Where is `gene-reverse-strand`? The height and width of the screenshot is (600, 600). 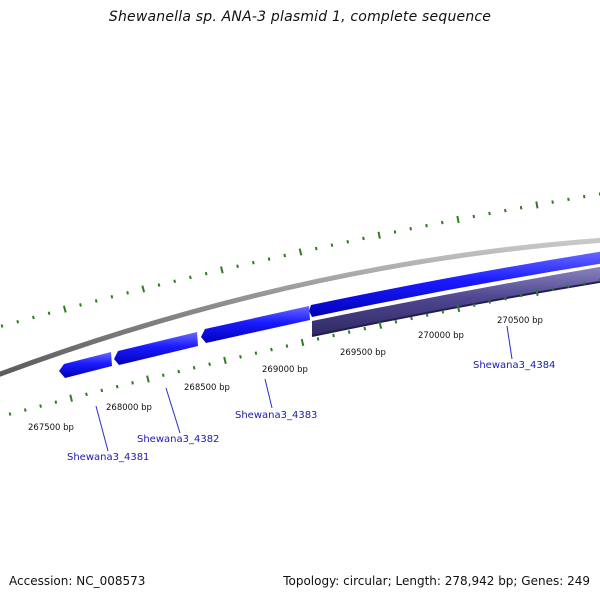 gene-reverse-strand is located at coordinates (456, 301).